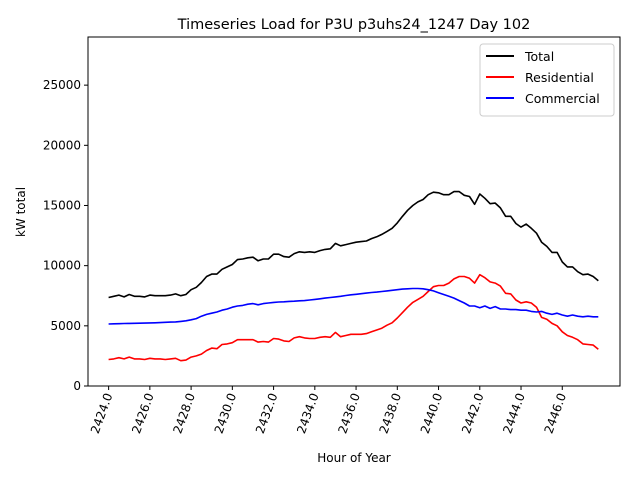 The width and height of the screenshot is (640, 480). Describe the element at coordinates (143, 413) in the screenshot. I see `x-tick-label: 2426.0` at that location.